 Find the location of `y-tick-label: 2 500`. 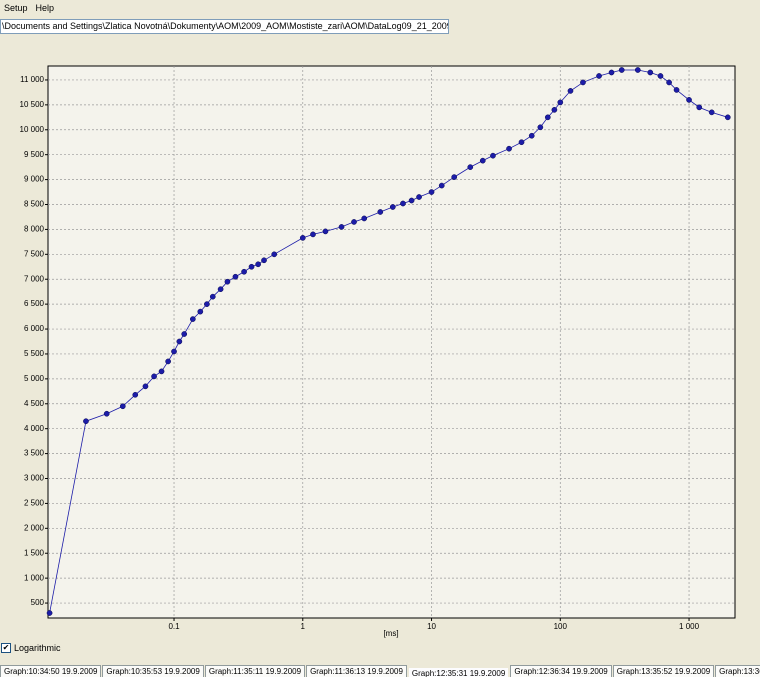

y-tick-label: 2 500 is located at coordinates (34, 503).